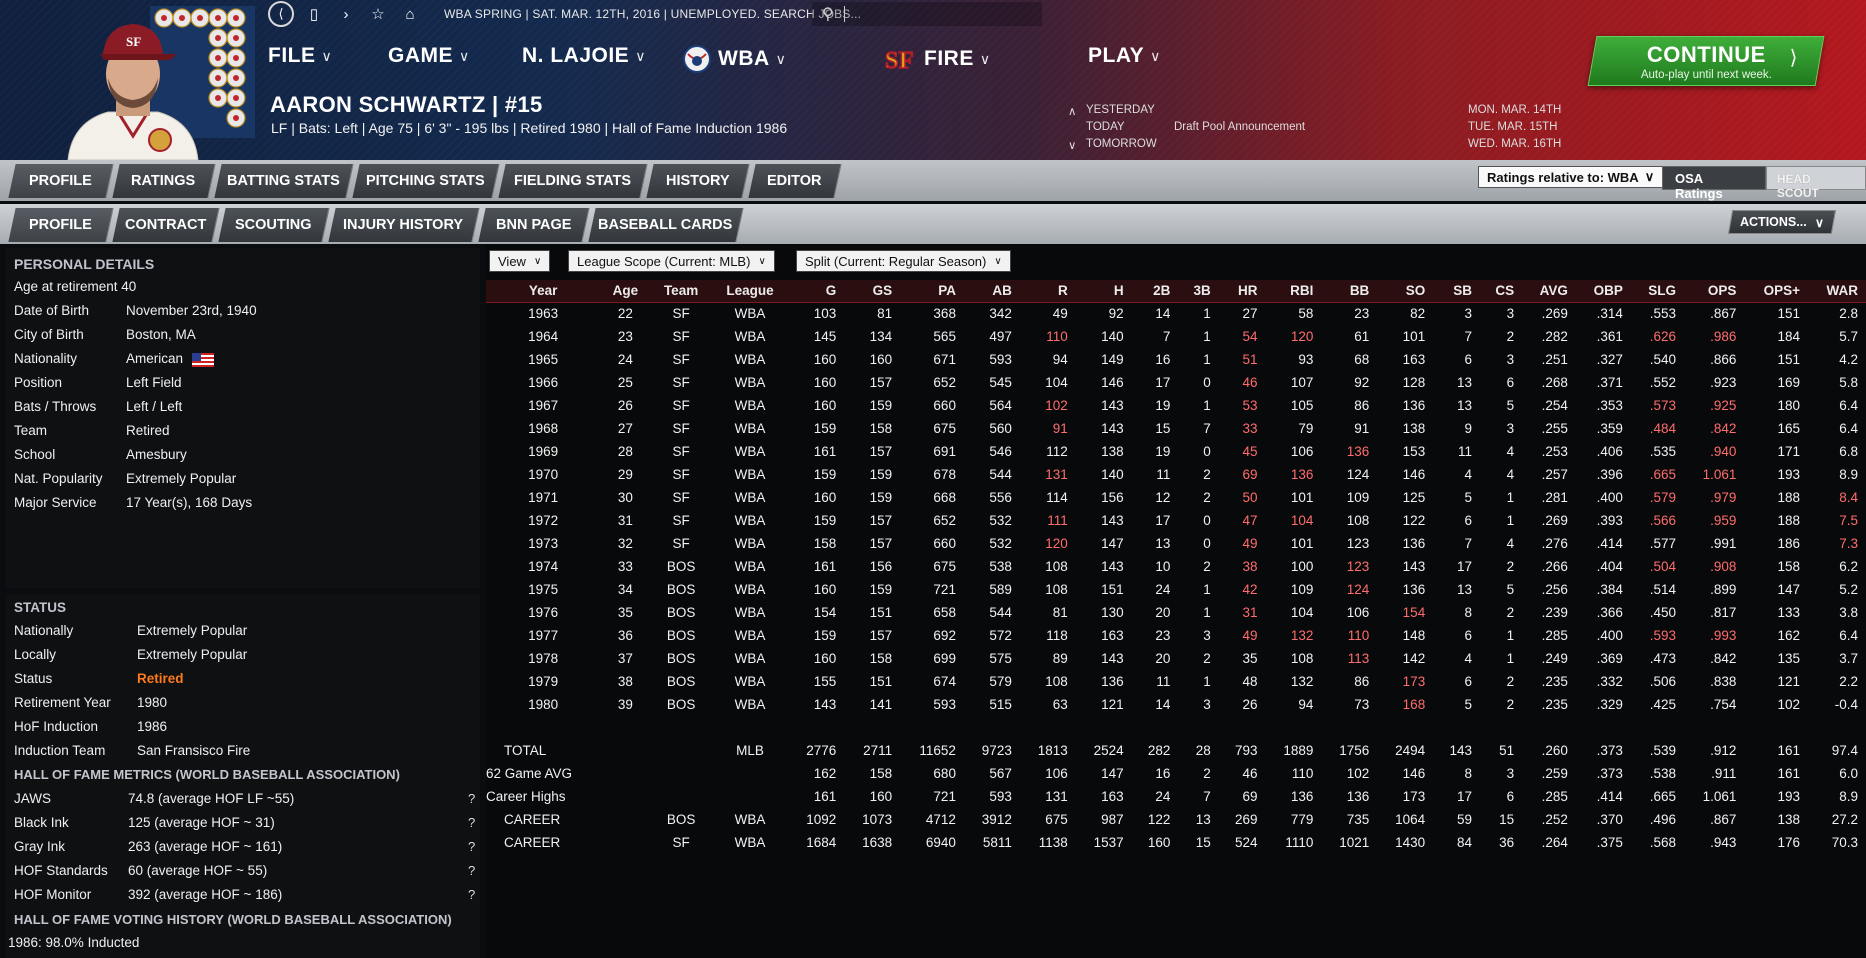  What do you see at coordinates (410, 14) in the screenshot?
I see `home-icon: ⌂` at bounding box center [410, 14].